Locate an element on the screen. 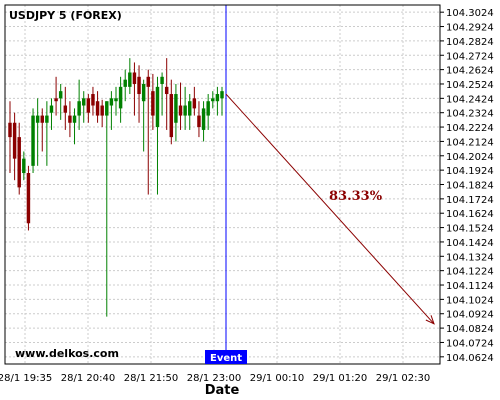 Image resolution: width=500 pixels, height=400 pixels. chart-title: USDJPY 5 (FOREX) is located at coordinates (65, 15).